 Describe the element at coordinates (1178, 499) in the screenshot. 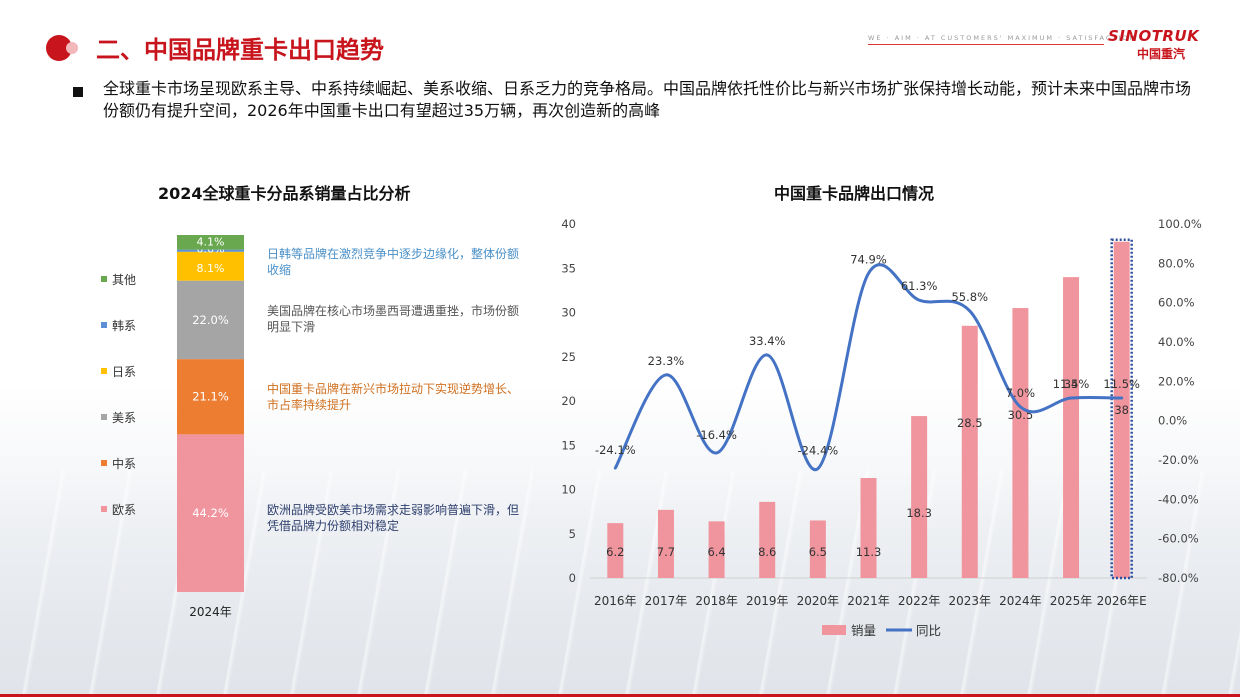

I see `yright-tick-2: -40.0%` at that location.